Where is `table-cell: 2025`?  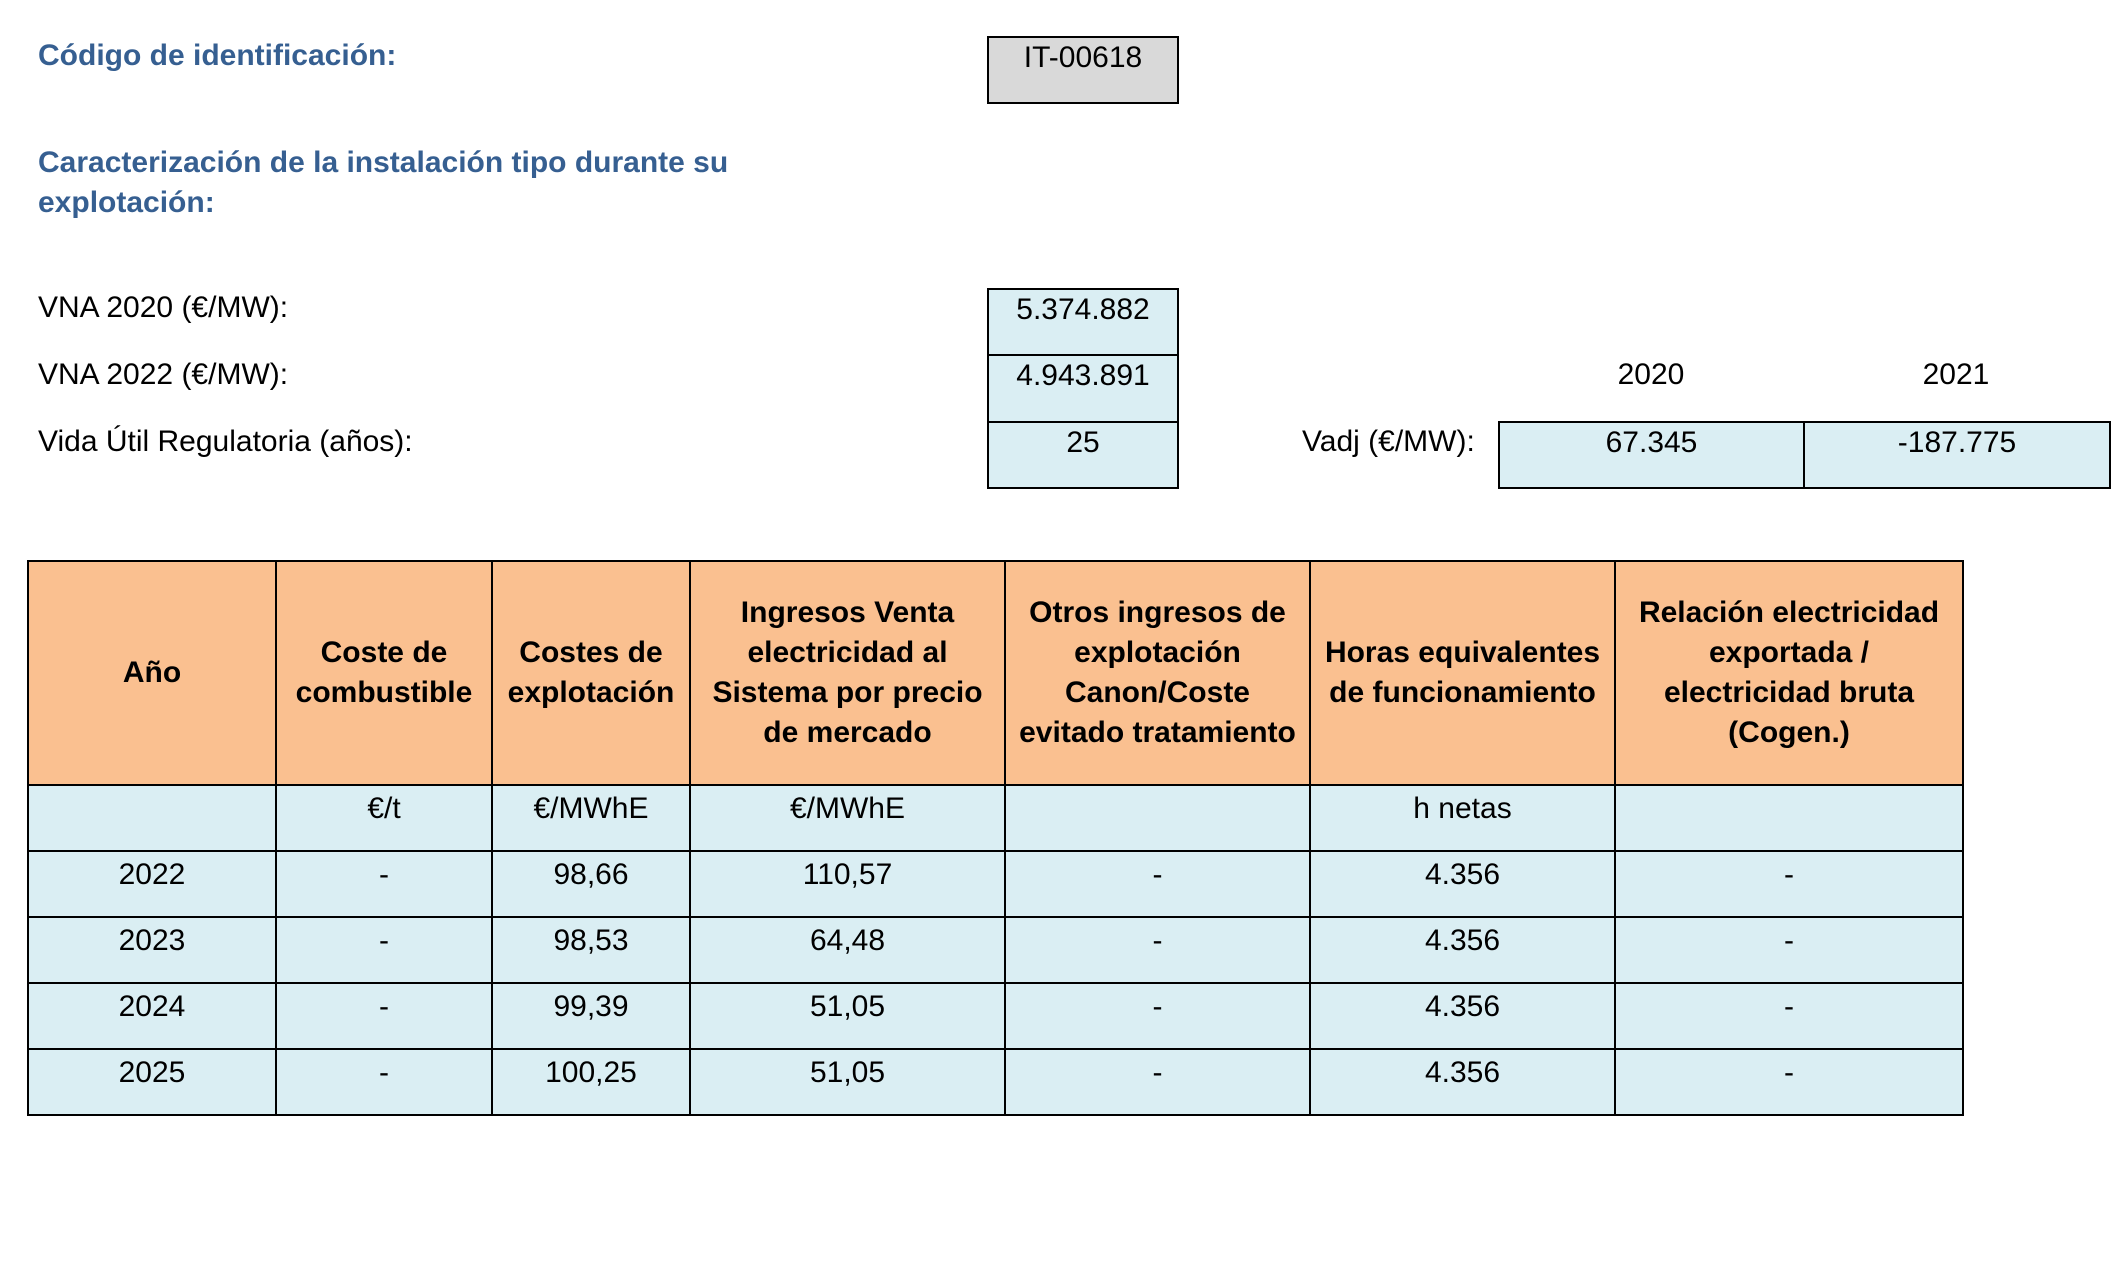
table-cell: 2025 is located at coordinates (152, 1082).